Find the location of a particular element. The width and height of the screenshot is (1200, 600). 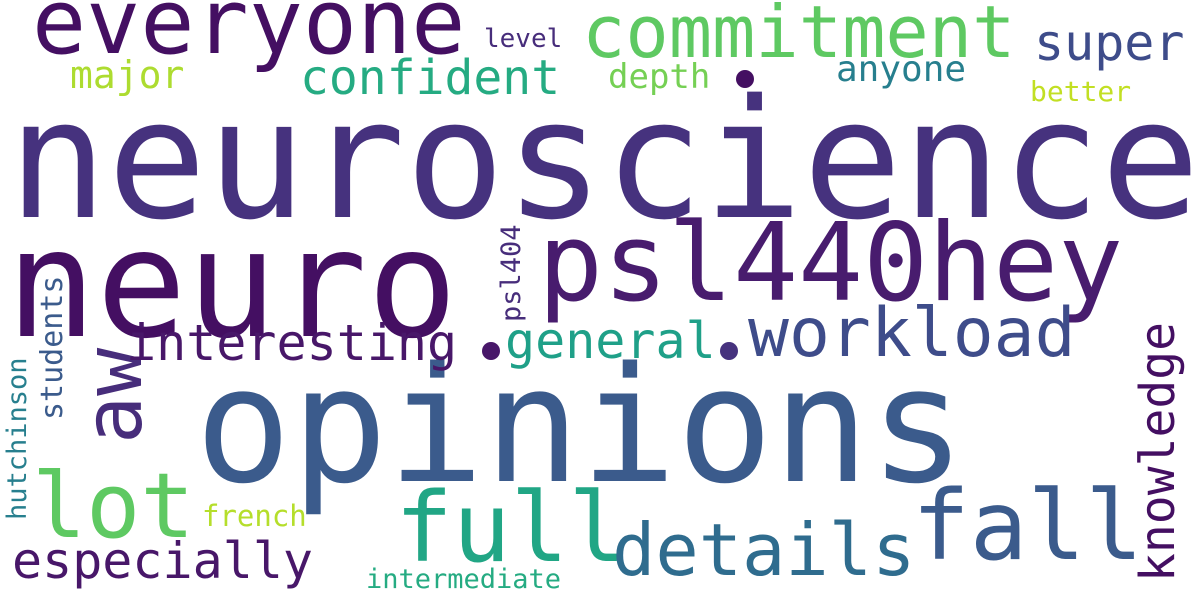

word-full: full is located at coordinates (511, 528).